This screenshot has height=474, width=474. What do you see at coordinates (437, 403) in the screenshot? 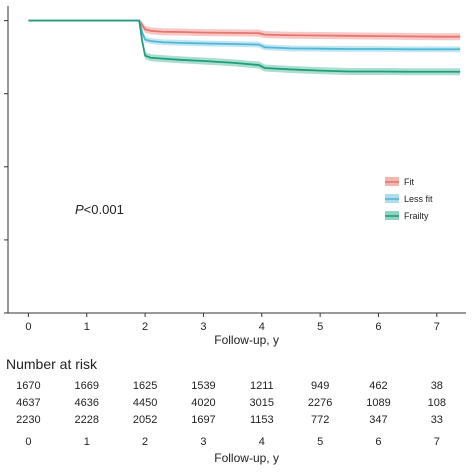
I see `risk-cell-r1-c7: 108` at bounding box center [437, 403].